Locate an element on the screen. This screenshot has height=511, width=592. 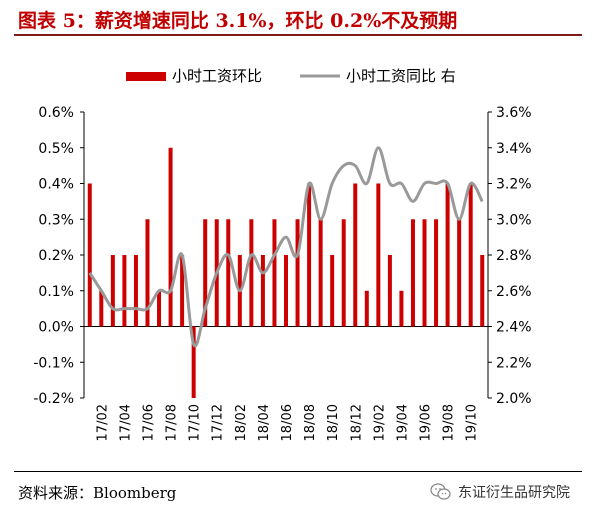
bar-19/08 is located at coordinates (447, 255).